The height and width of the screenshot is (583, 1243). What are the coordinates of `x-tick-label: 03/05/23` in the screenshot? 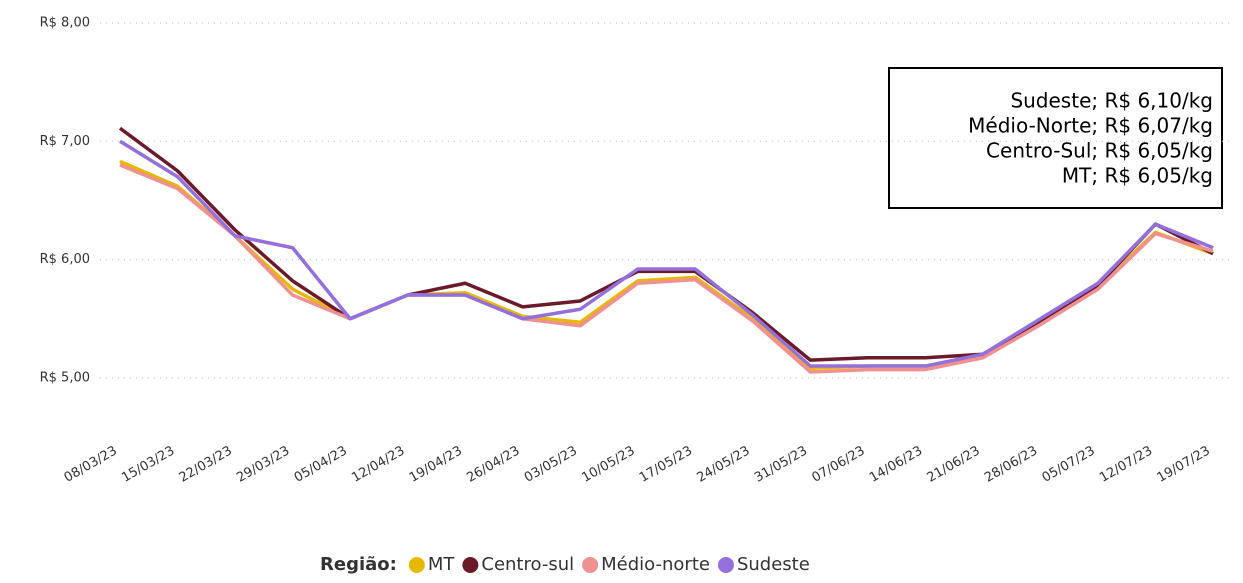 It's located at (551, 465).